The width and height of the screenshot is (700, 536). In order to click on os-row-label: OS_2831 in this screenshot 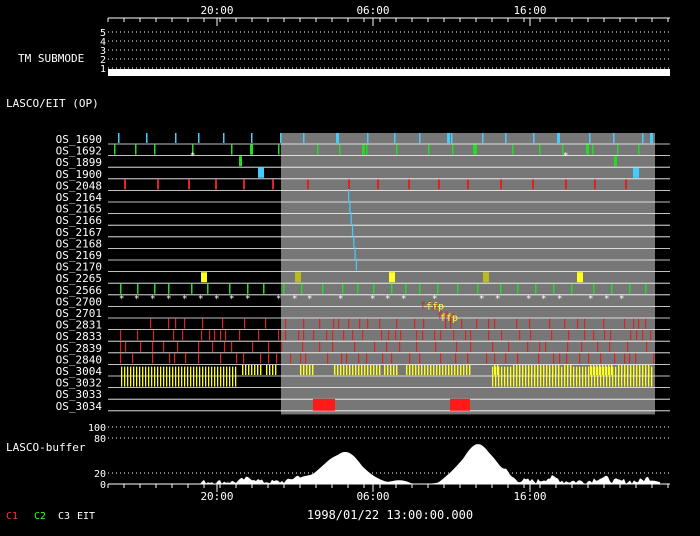, I will do `click(79, 325)`.